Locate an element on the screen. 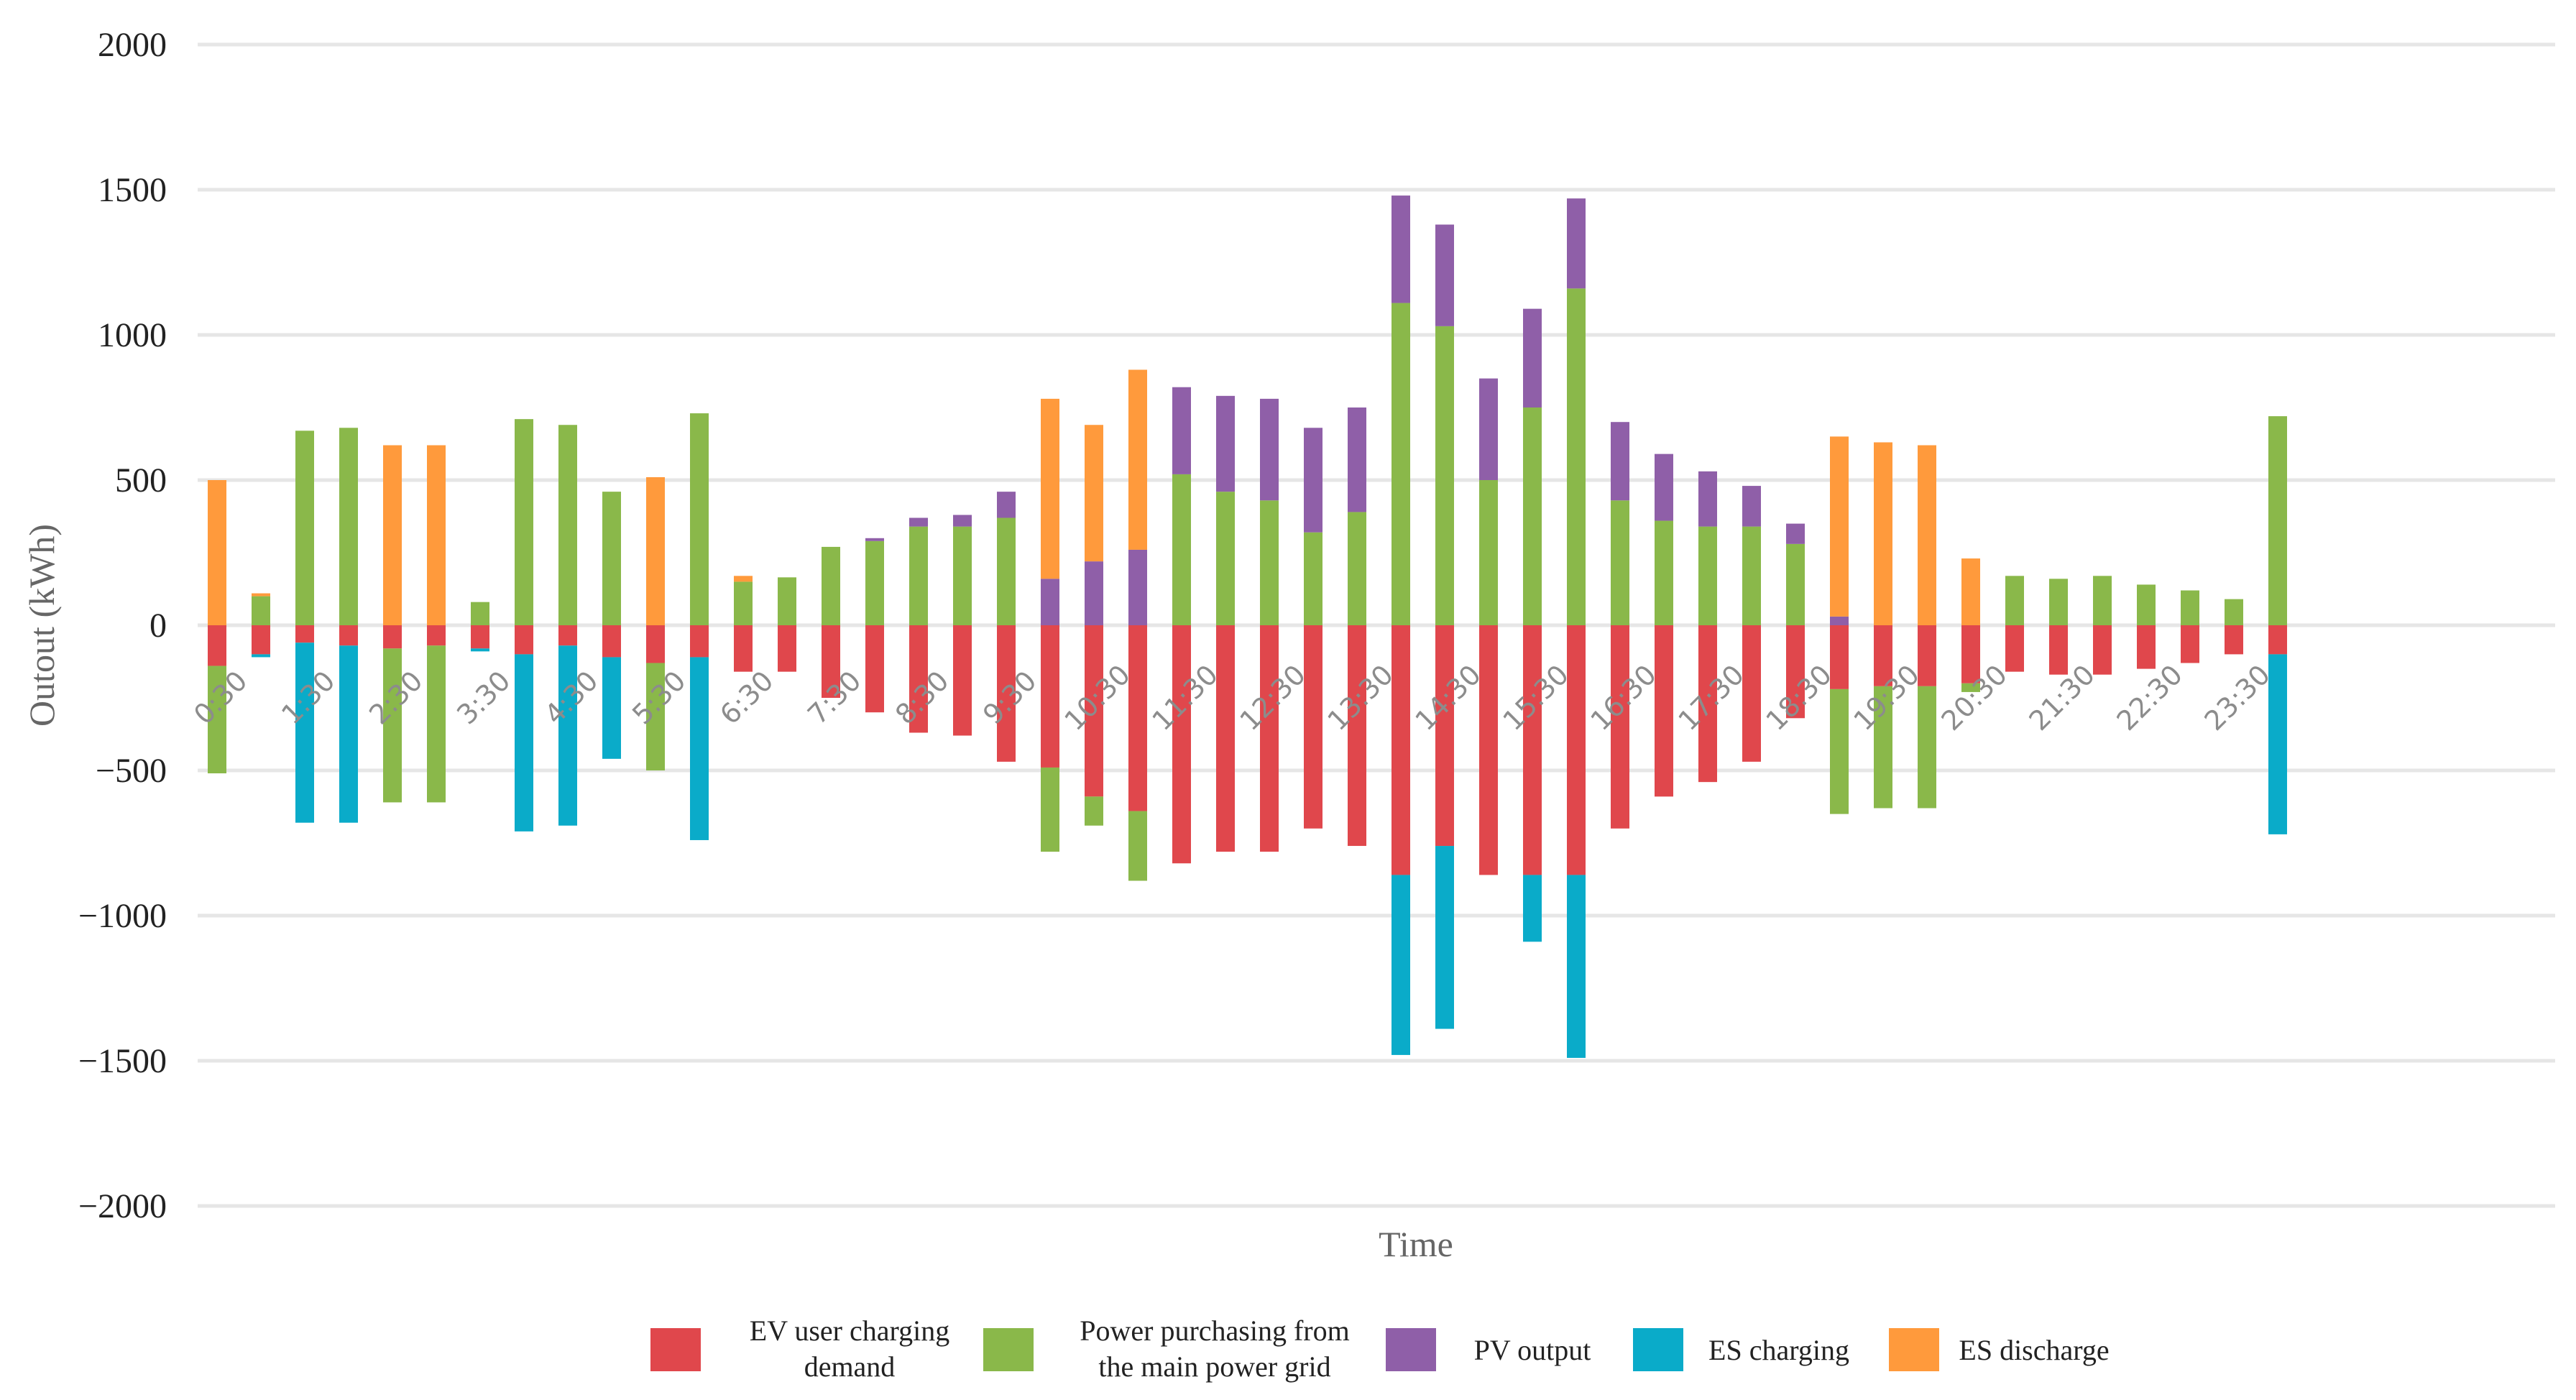 This screenshot has height=1400, width=2576. y-axis-ticks: 2000 1500 1000 500 0 −500 −1000 −1500 −2000 is located at coordinates (122, 625).